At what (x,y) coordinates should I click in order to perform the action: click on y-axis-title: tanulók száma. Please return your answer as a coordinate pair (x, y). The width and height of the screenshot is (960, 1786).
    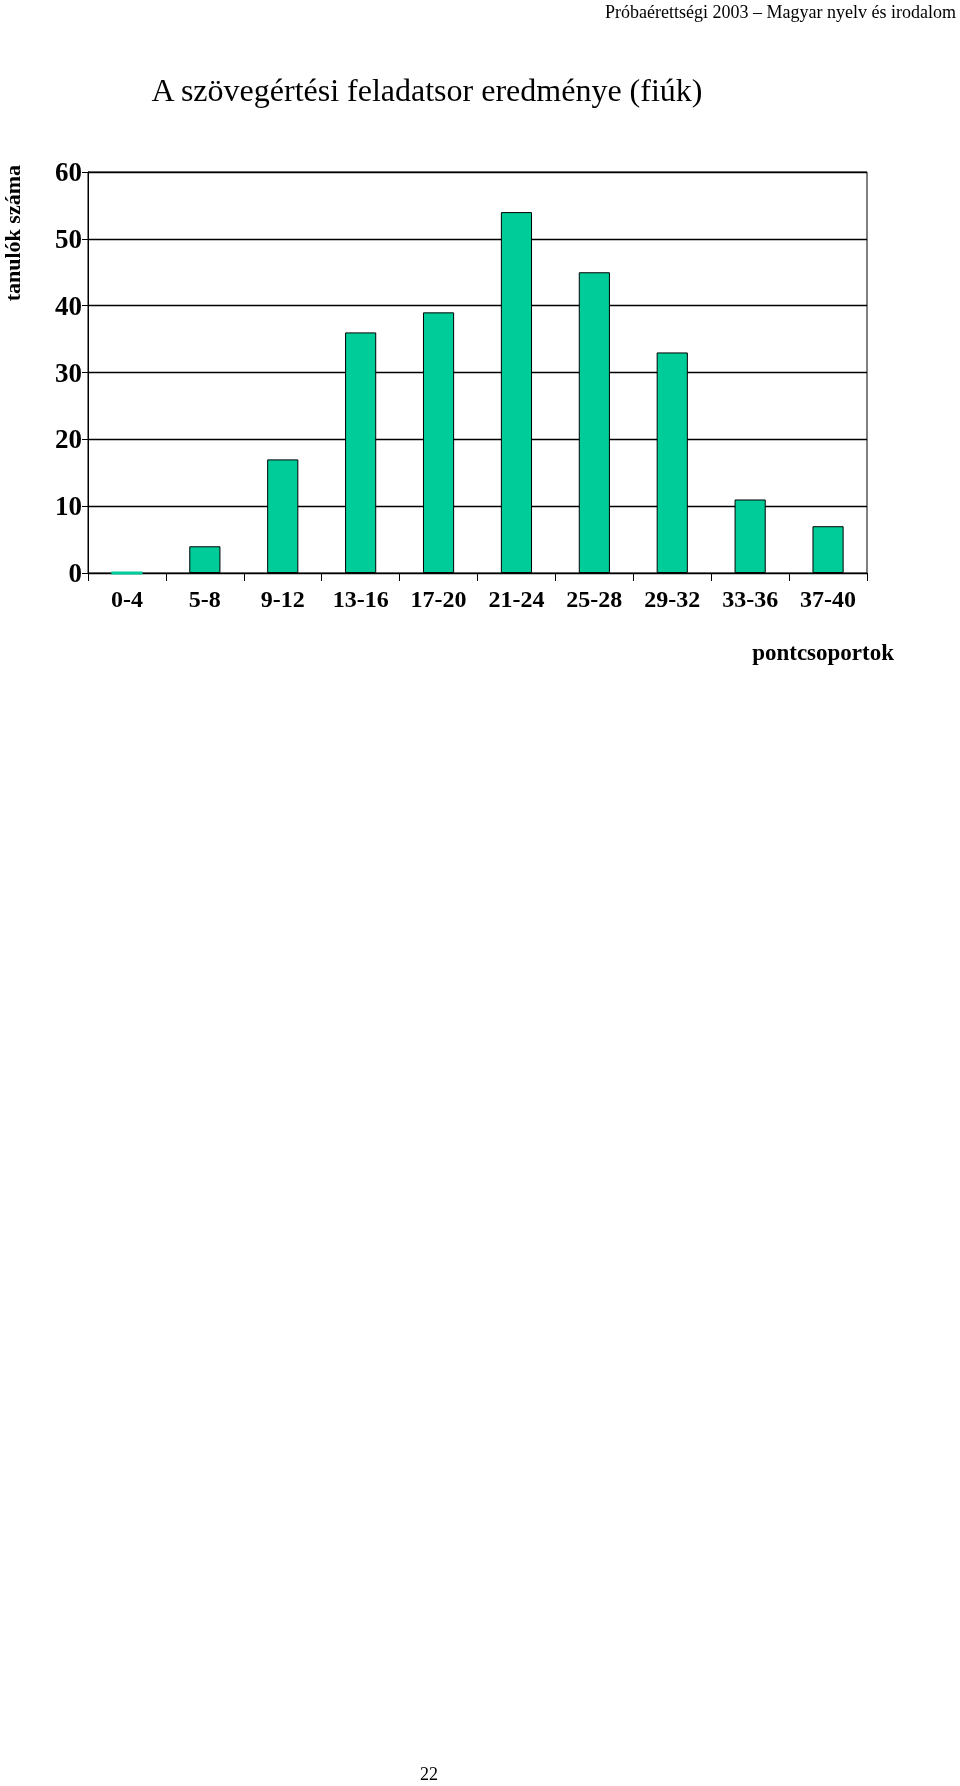
    Looking at the image, I should click on (12, 233).